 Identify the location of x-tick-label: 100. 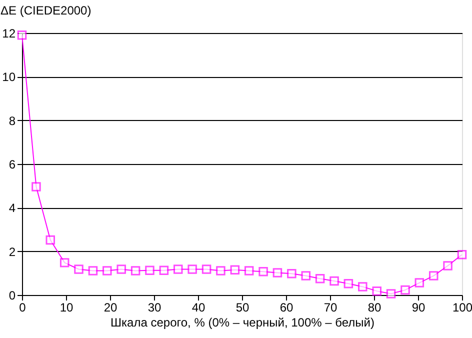
(462, 307).